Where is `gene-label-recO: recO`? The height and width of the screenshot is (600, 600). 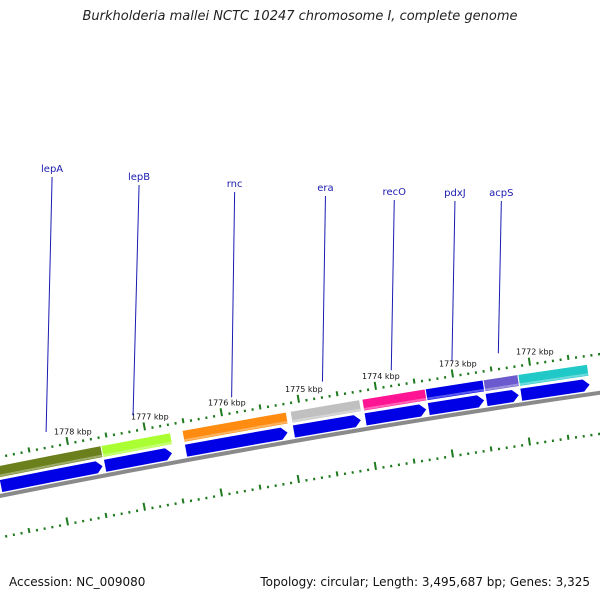
gene-label-recO: recO is located at coordinates (395, 192).